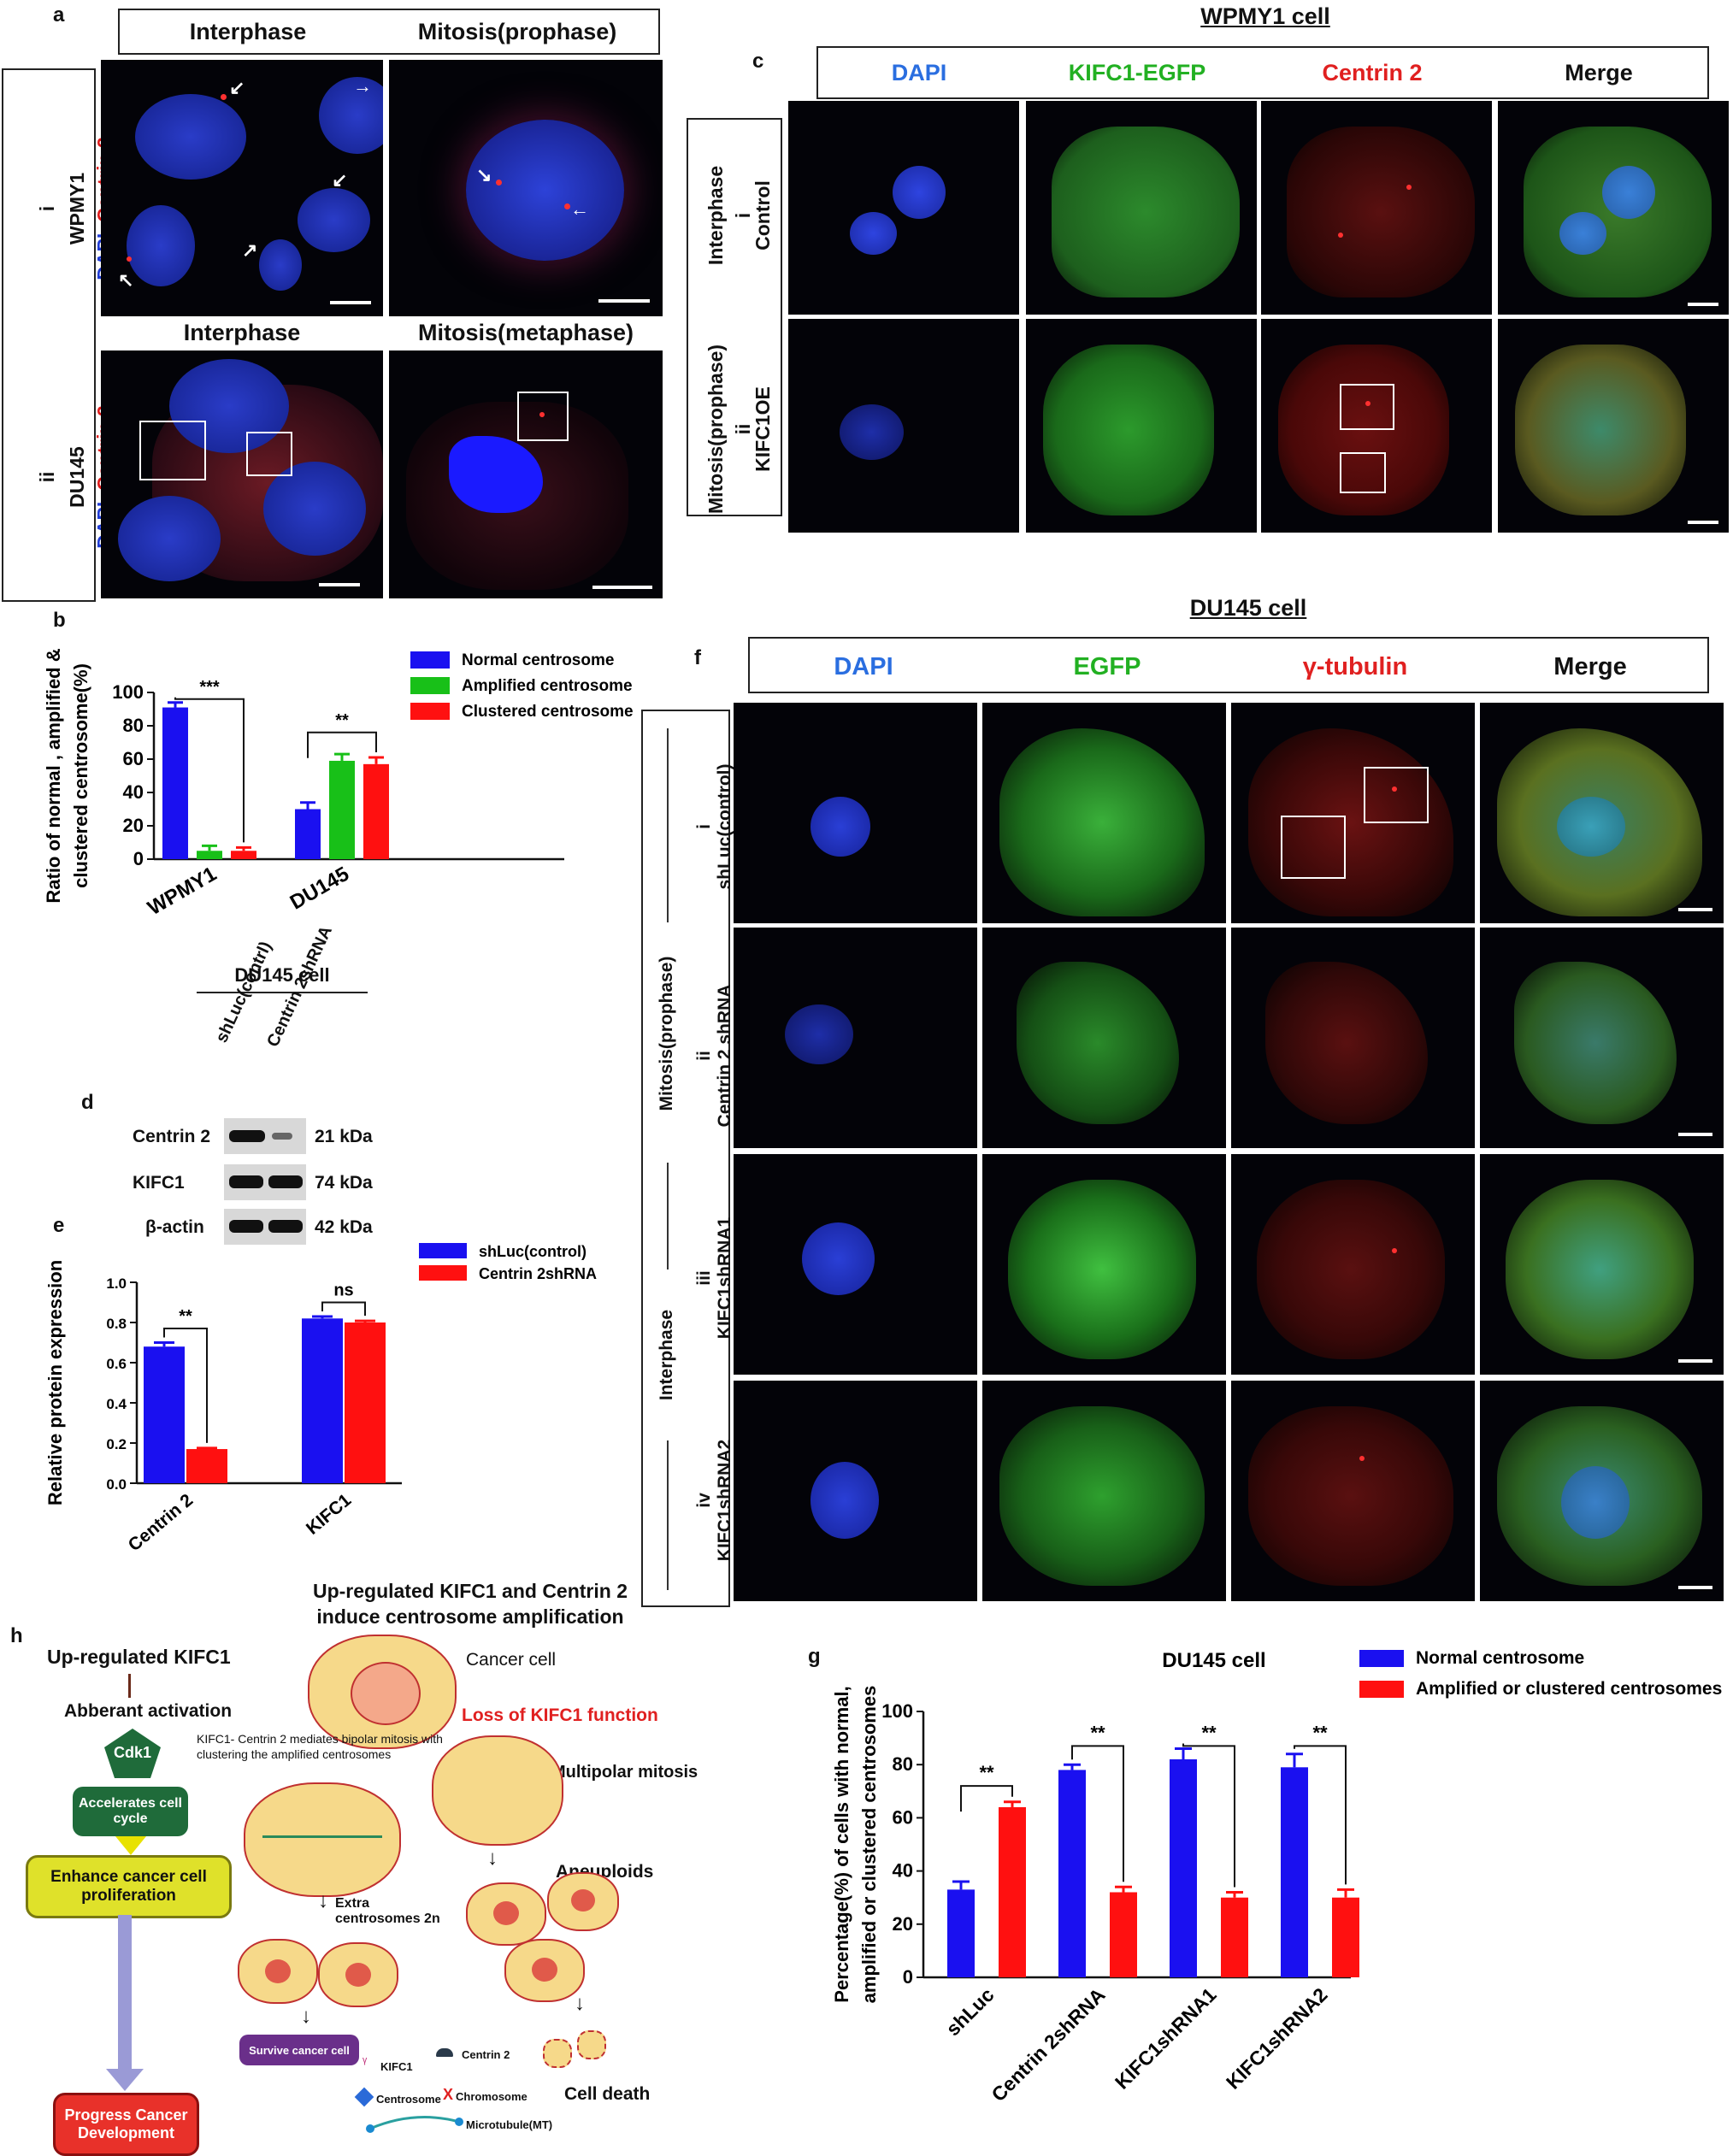  What do you see at coordinates (869, 1845) in the screenshot?
I see `y-axis-label: amplified or clustered centrosomes` at bounding box center [869, 1845].